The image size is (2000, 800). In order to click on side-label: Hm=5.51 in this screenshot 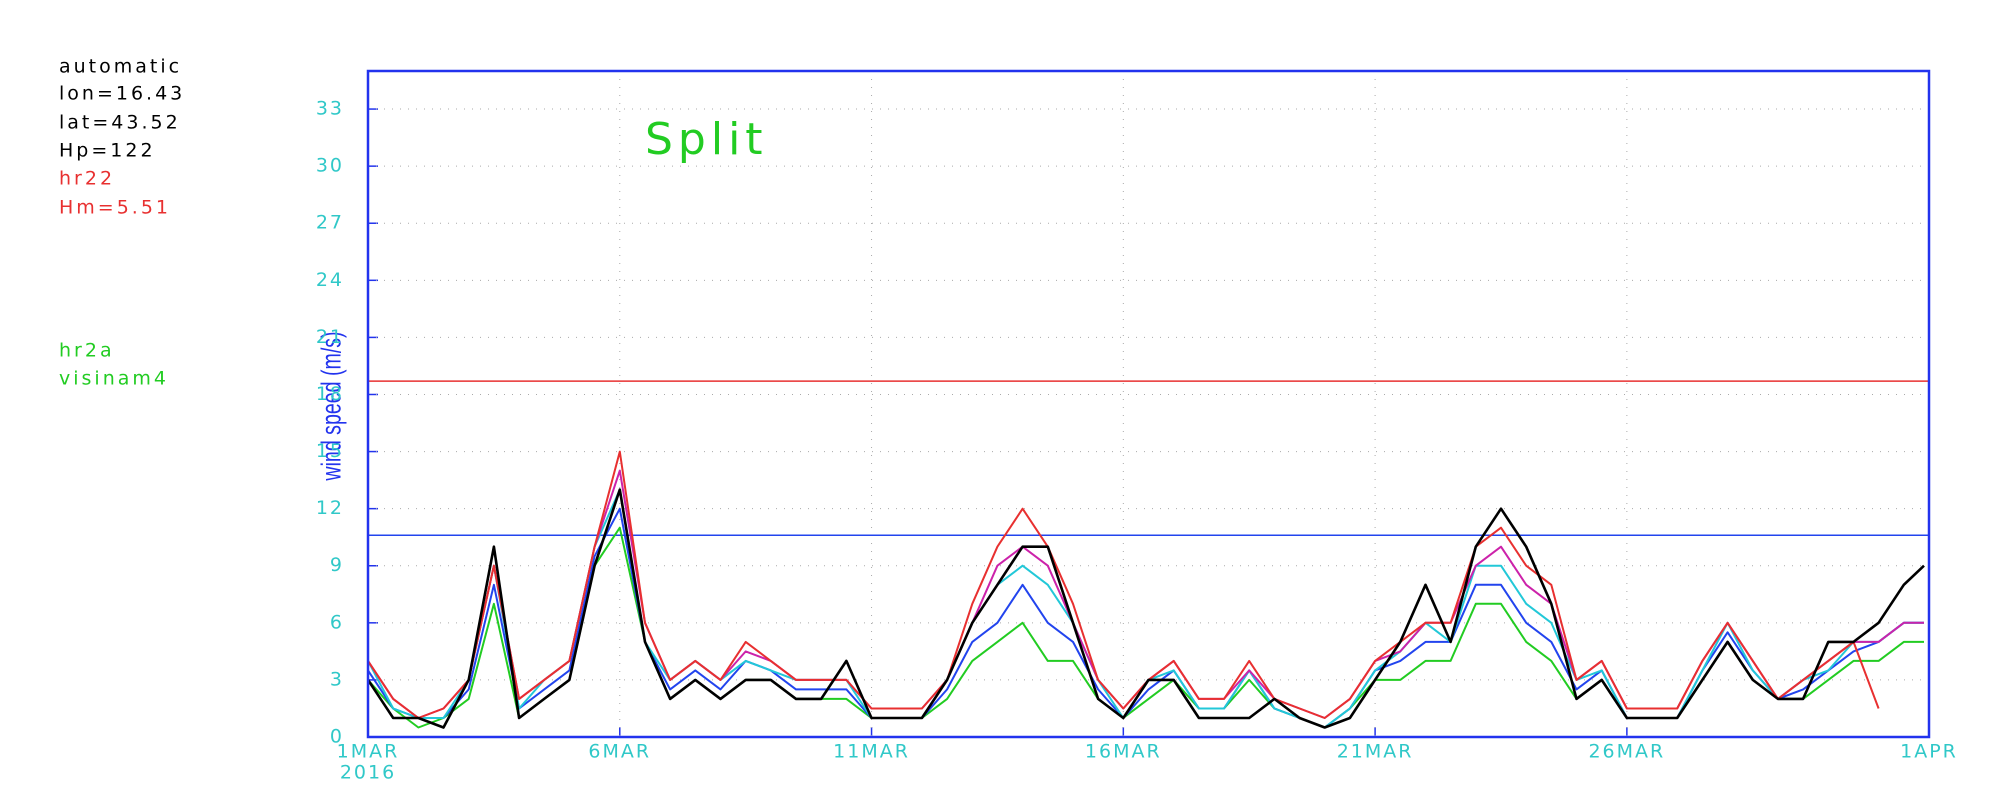, I will do `click(115, 208)`.